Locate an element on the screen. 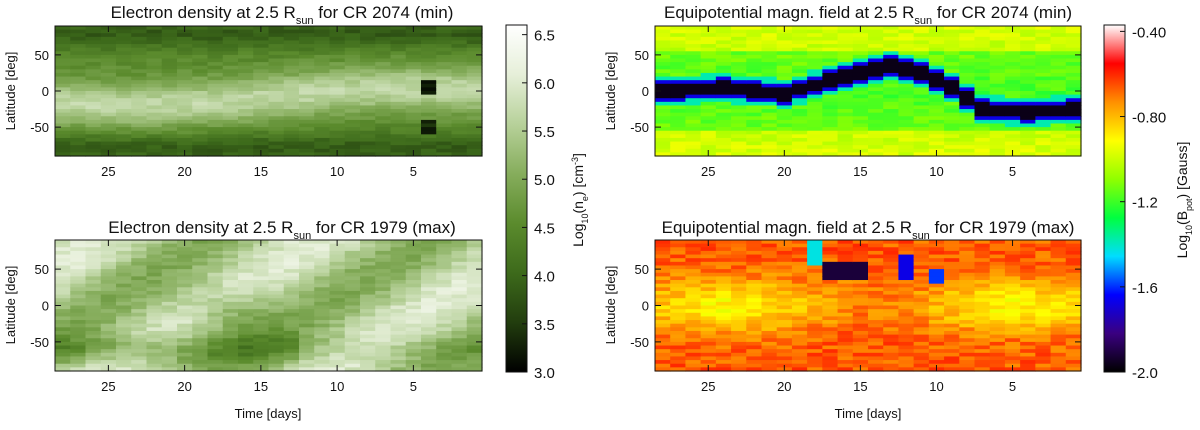 Image resolution: width=1200 pixels, height=430 pixels. x-tick-label: 20 is located at coordinates (184, 386).